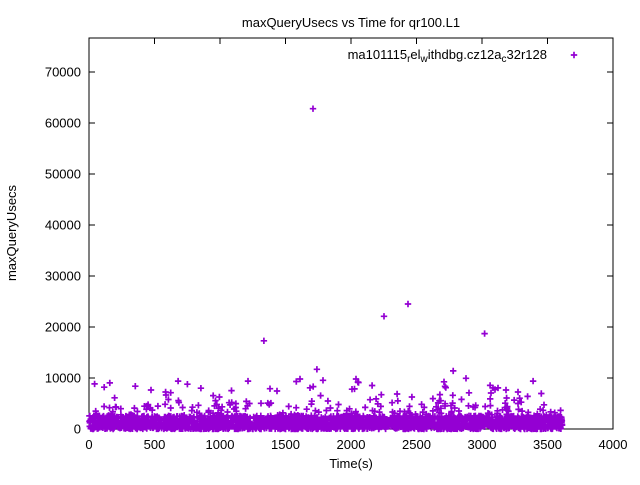 The image size is (640, 485). Describe the element at coordinates (63, 326) in the screenshot. I see `y-tick-label: 20000` at that location.